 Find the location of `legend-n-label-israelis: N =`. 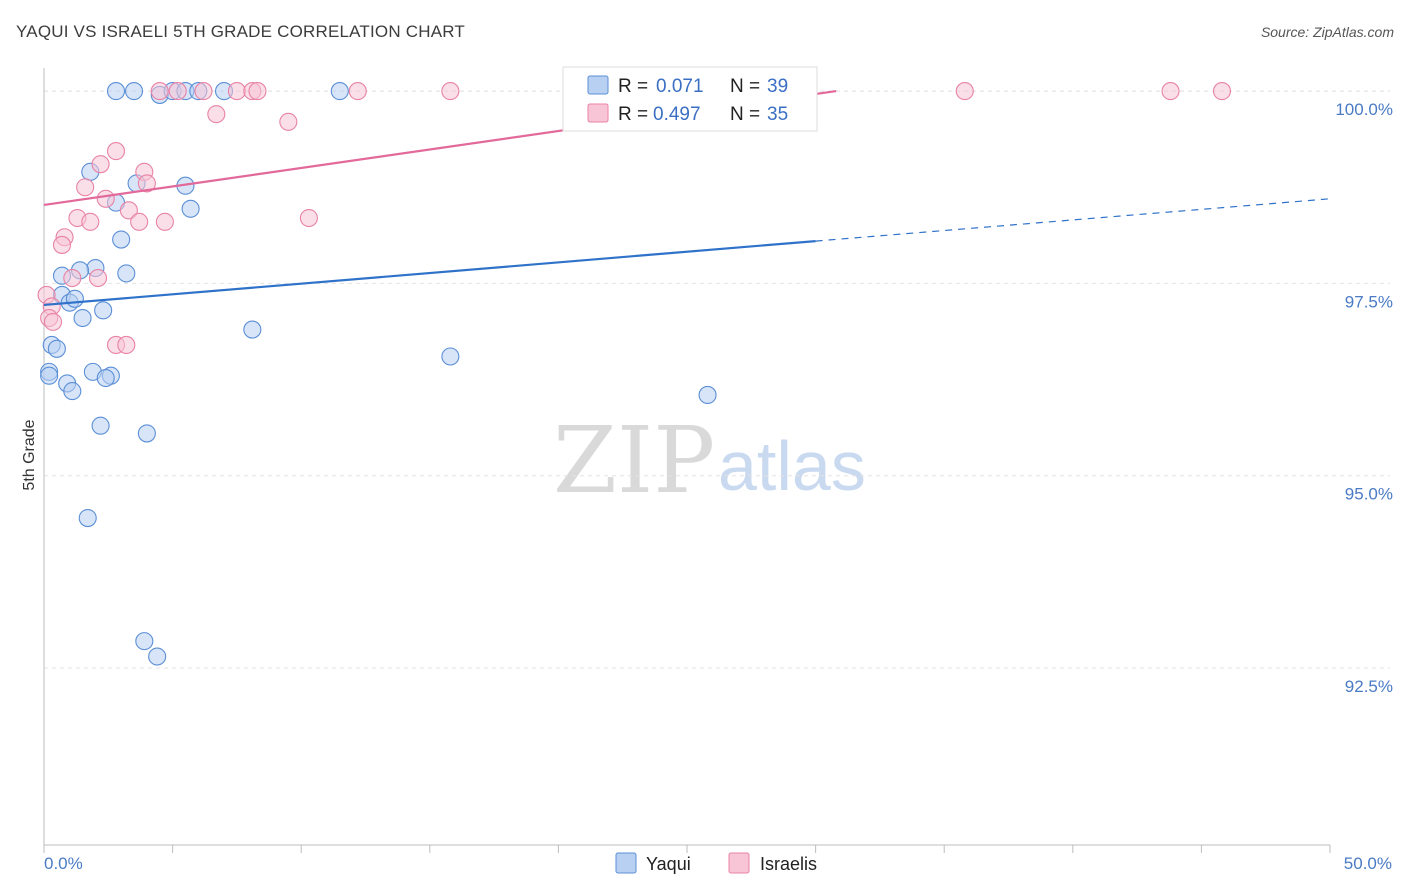

legend-n-label-israelis: N = is located at coordinates (745, 114).